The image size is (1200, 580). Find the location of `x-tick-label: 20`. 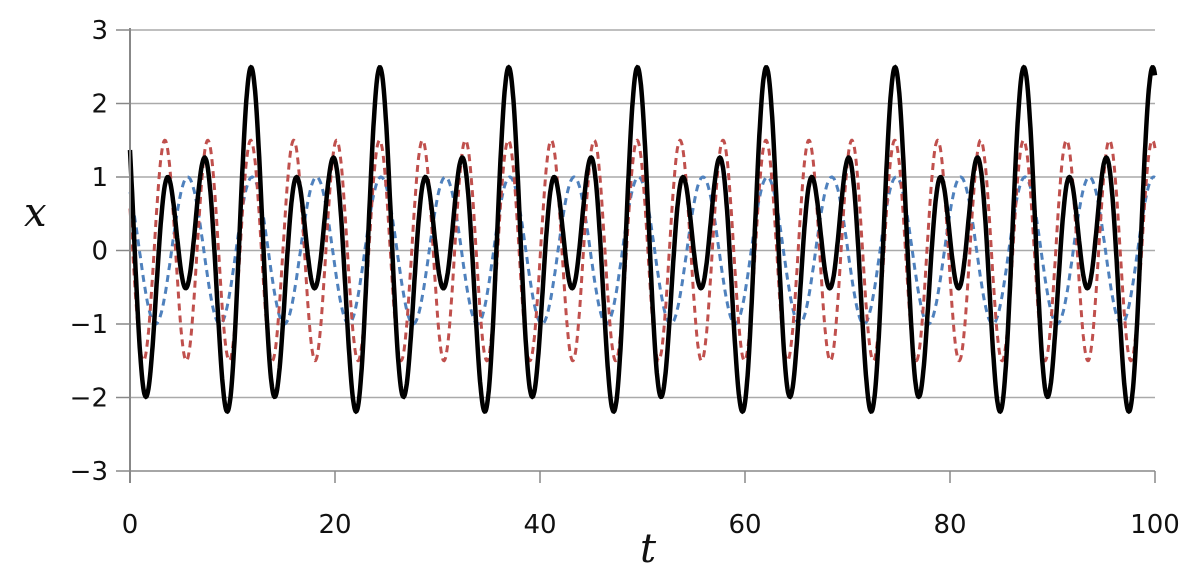

x-tick-label: 20 is located at coordinates (334, 525).